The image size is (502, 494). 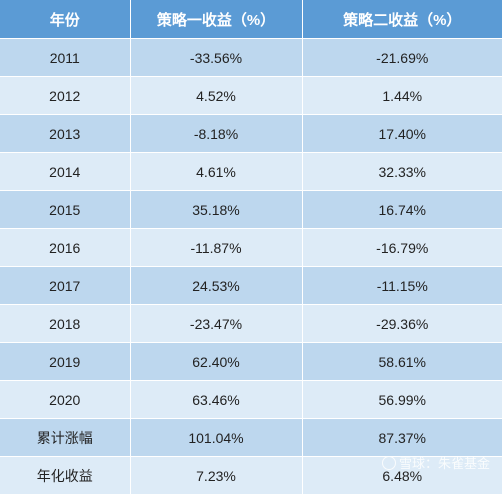 What do you see at coordinates (65, 210) in the screenshot?
I see `cell-year: 2015` at bounding box center [65, 210].